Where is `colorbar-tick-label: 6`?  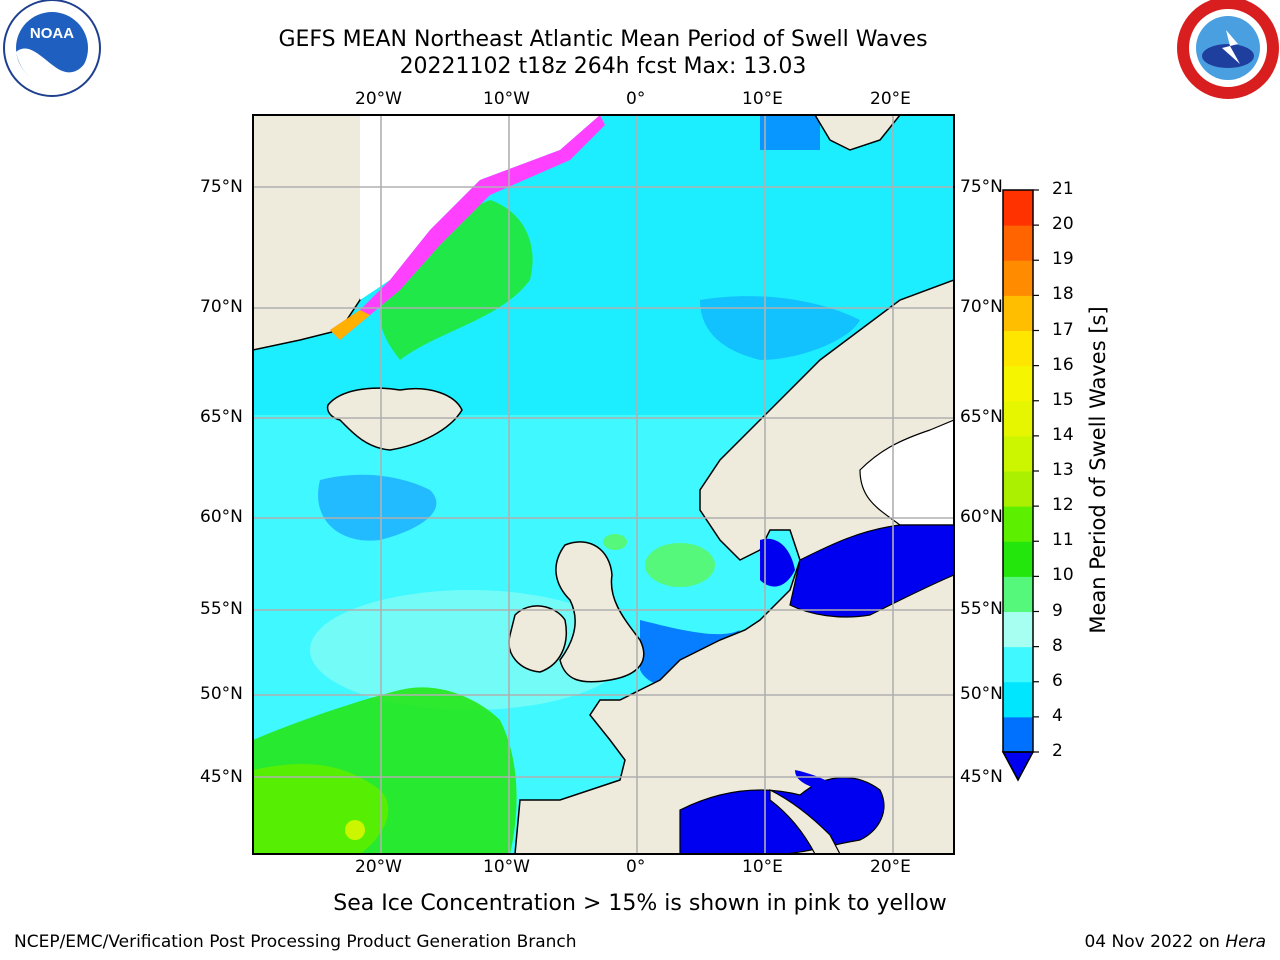 colorbar-tick-label: 6 is located at coordinates (1057, 680).